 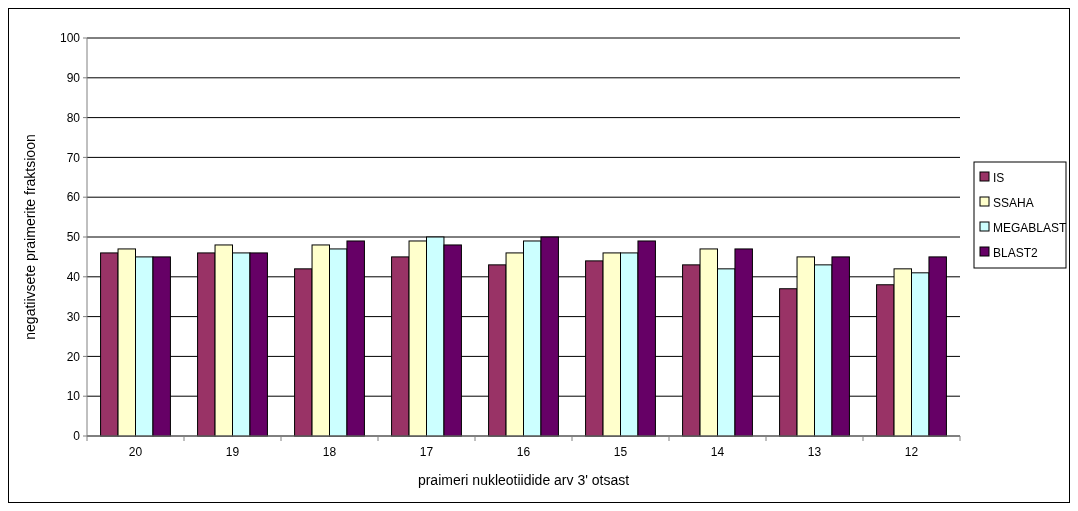 What do you see at coordinates (329, 452) in the screenshot?
I see `x-tick-label: 18` at bounding box center [329, 452].